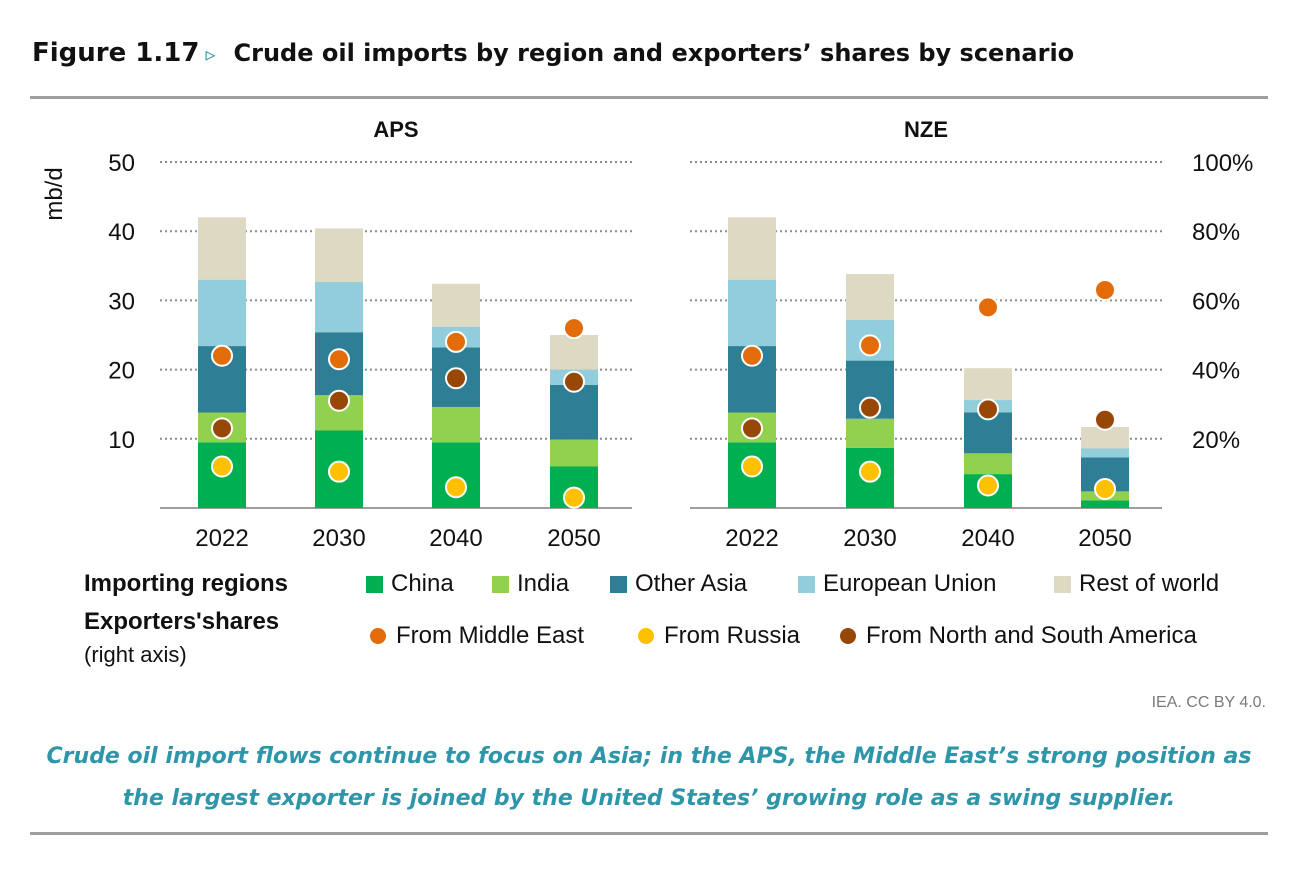 The image size is (1312, 872). What do you see at coordinates (500, 584) in the screenshot?
I see `india-swatch` at bounding box center [500, 584].